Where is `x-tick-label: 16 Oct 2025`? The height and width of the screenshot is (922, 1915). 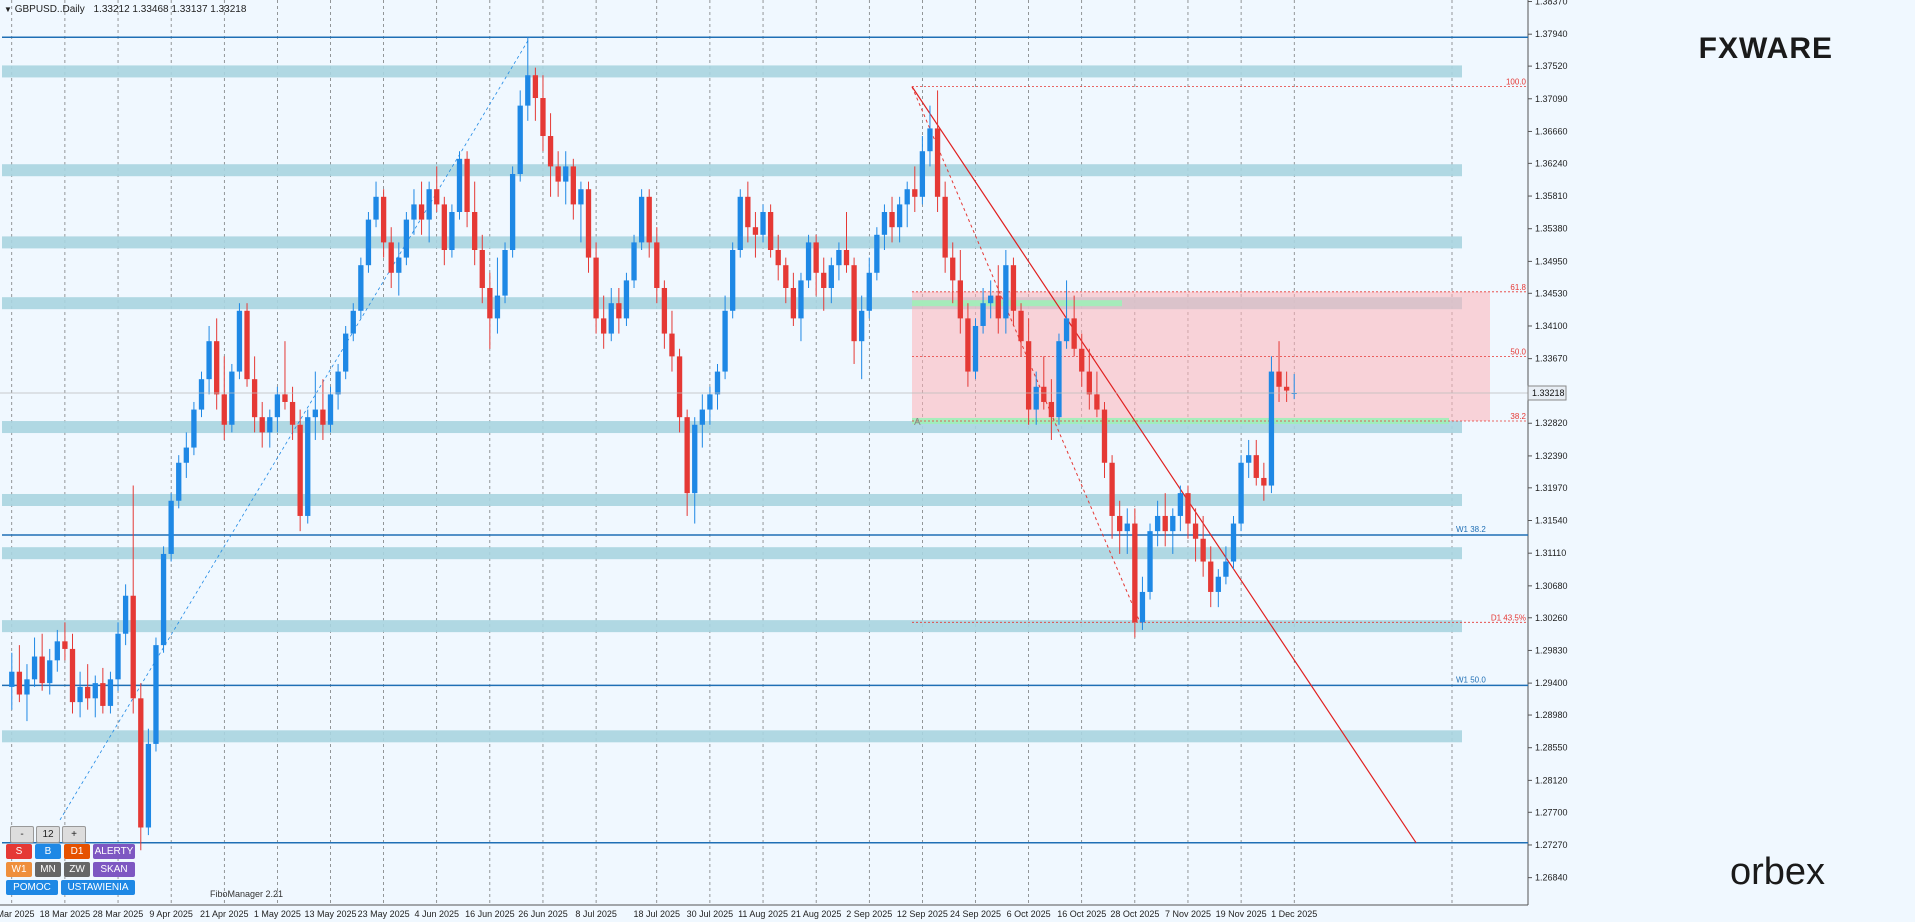 x-tick-label: 16 Oct 2025 is located at coordinates (1081, 914).